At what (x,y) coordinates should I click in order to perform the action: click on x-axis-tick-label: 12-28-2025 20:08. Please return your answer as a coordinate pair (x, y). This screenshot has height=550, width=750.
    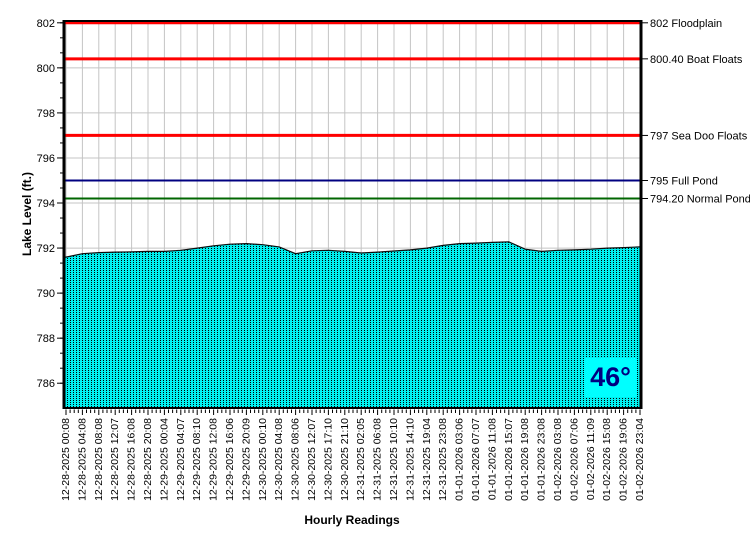
    Looking at the image, I should click on (148, 459).